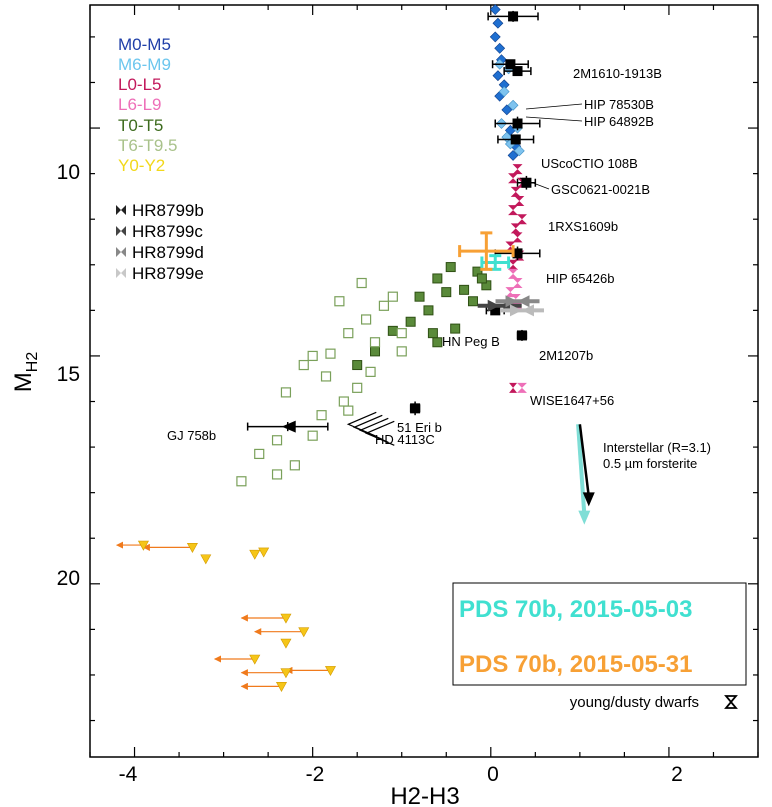 The height and width of the screenshot is (807, 772). What do you see at coordinates (68, 374) in the screenshot?
I see `y-tick-label: 15` at bounding box center [68, 374].